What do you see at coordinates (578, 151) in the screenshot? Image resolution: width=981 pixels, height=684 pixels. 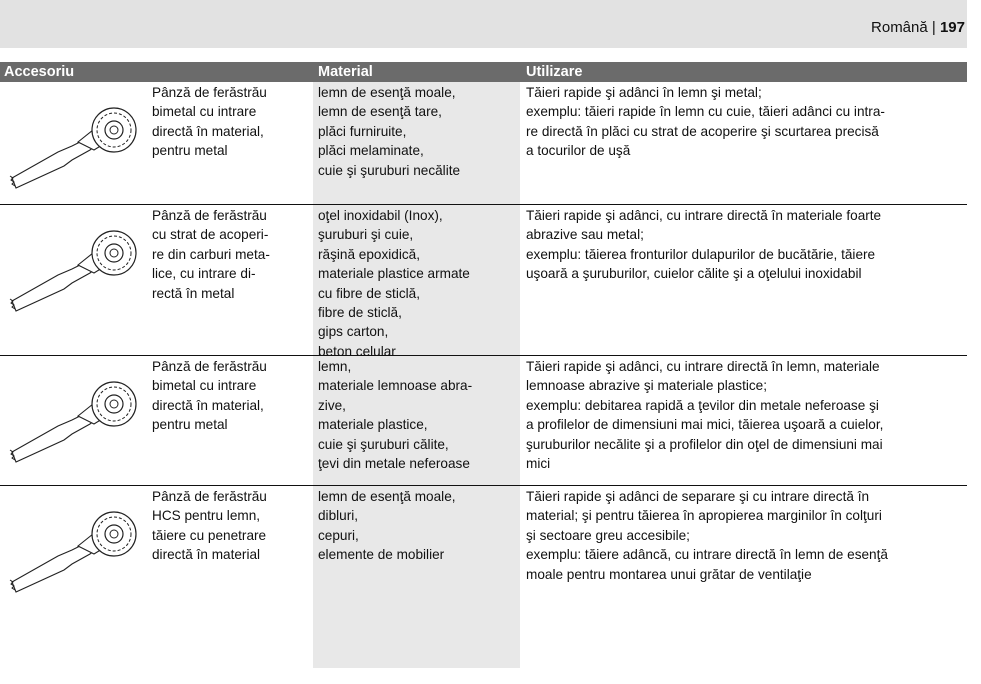 I see `text-line: a tocurilor de uşă` at bounding box center [578, 151].